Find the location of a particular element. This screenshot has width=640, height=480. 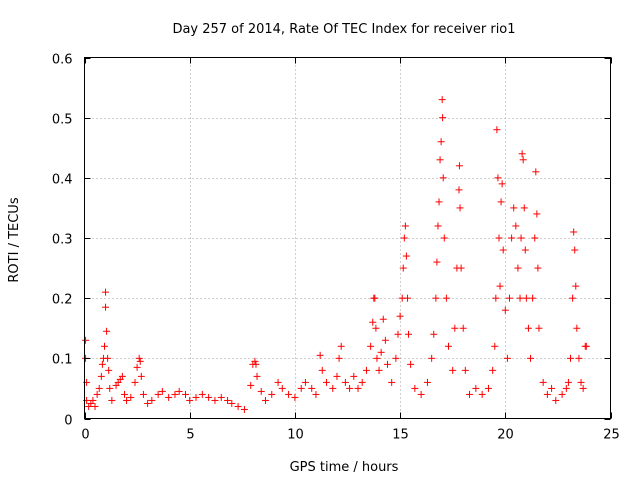

x-tick-label: 0 is located at coordinates (85, 435).